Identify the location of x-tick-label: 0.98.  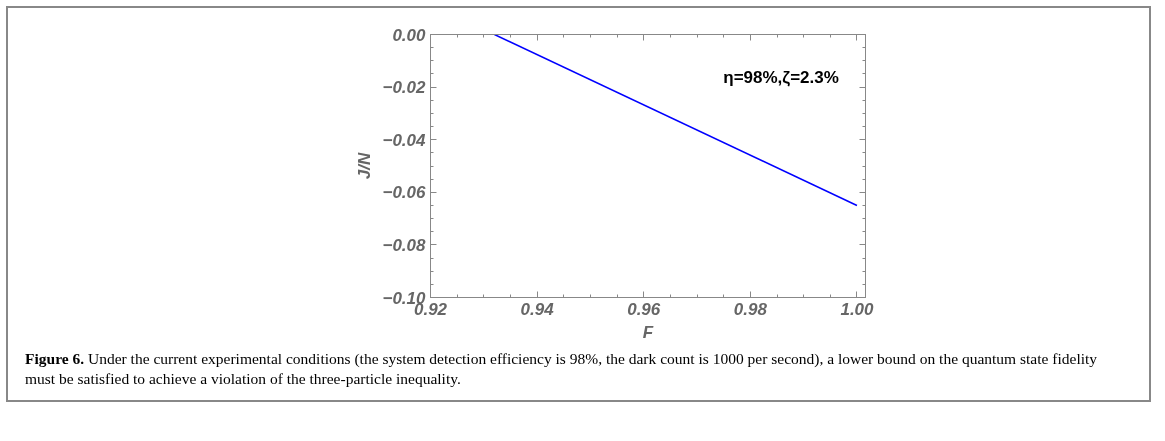
(750, 309).